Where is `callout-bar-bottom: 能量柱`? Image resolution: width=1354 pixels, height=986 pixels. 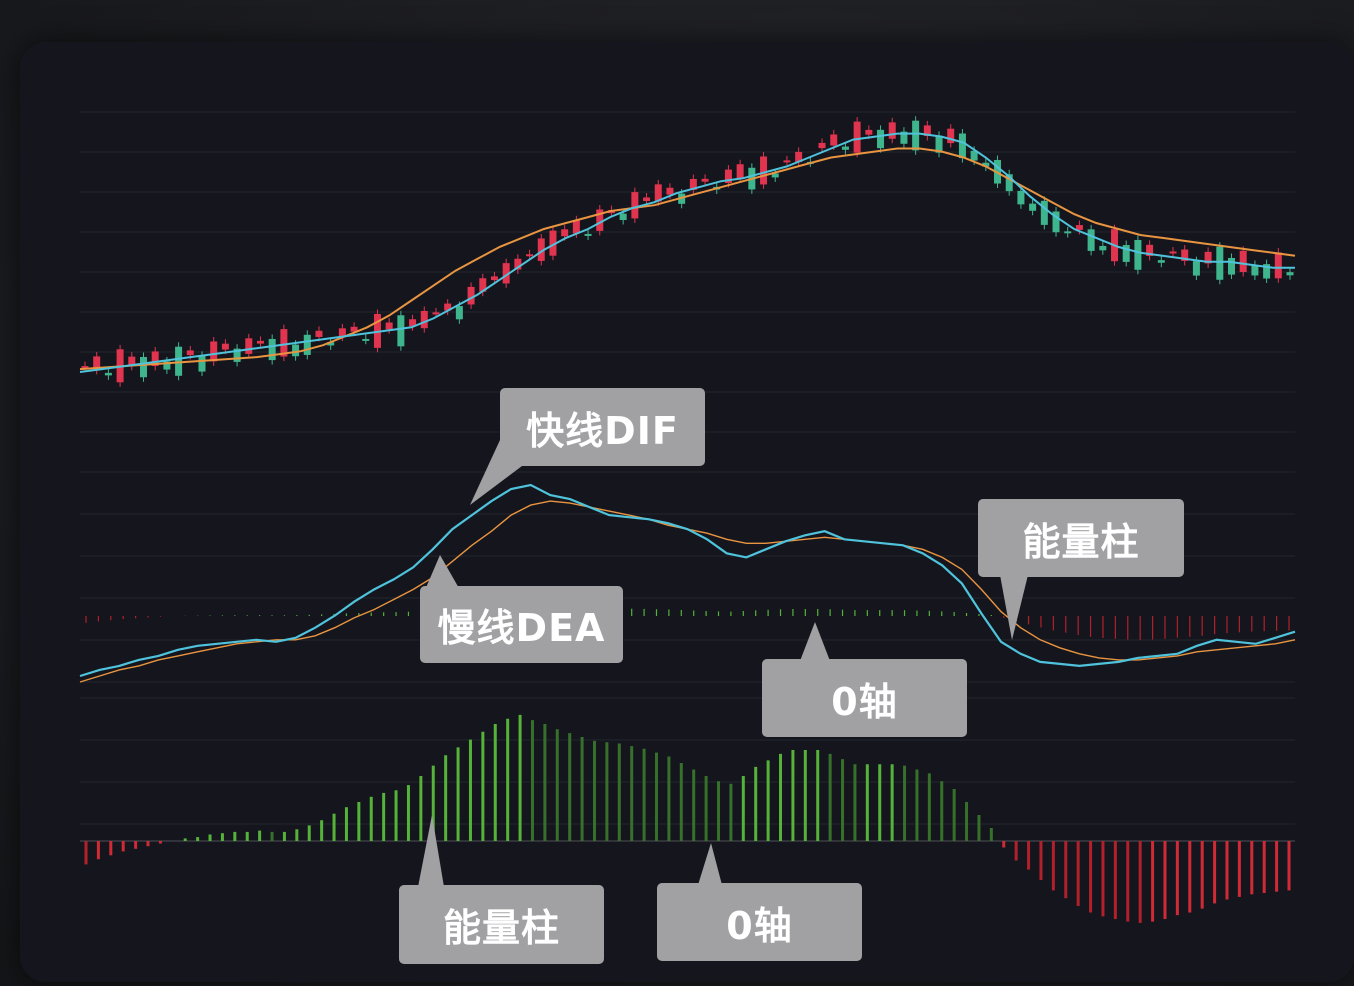 callout-bar-bottom: 能量柱 is located at coordinates (501, 924).